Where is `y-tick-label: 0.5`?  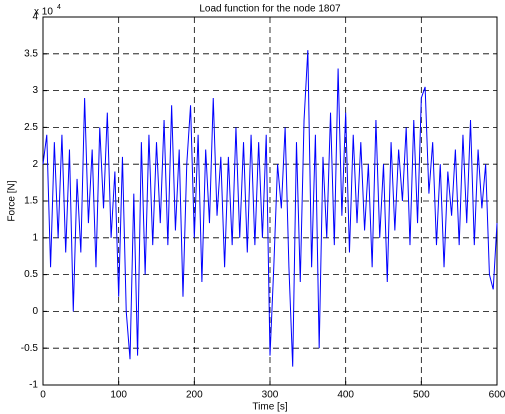 y-tick-label: 0.5 is located at coordinates (31, 274).